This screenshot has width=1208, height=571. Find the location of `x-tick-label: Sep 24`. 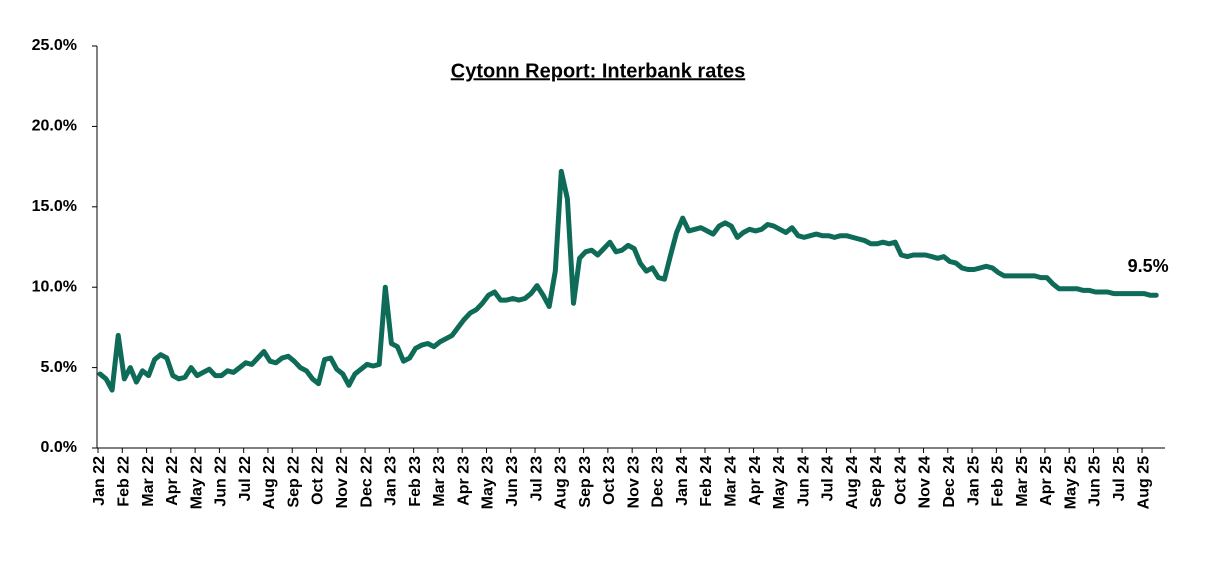

x-tick-label: Sep 24 is located at coordinates (876, 482).